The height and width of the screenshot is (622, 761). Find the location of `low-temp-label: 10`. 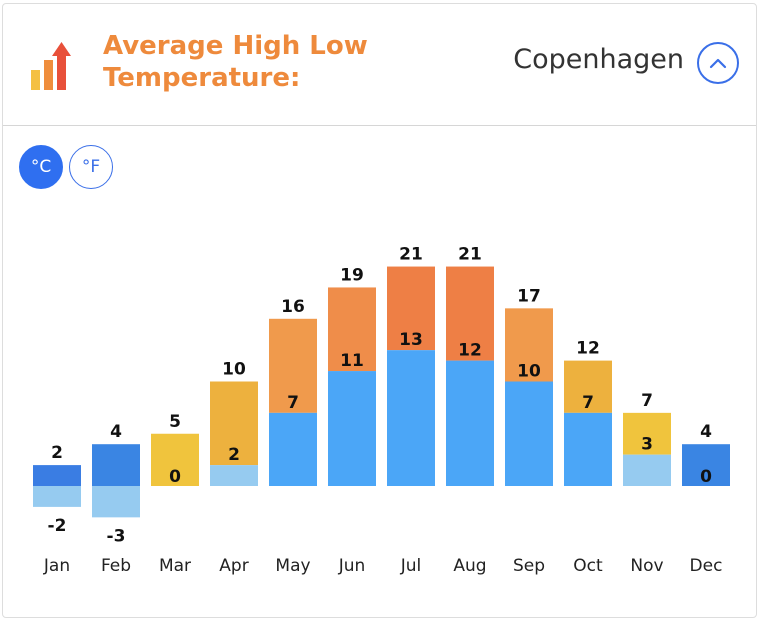

low-temp-label: 10 is located at coordinates (529, 372).